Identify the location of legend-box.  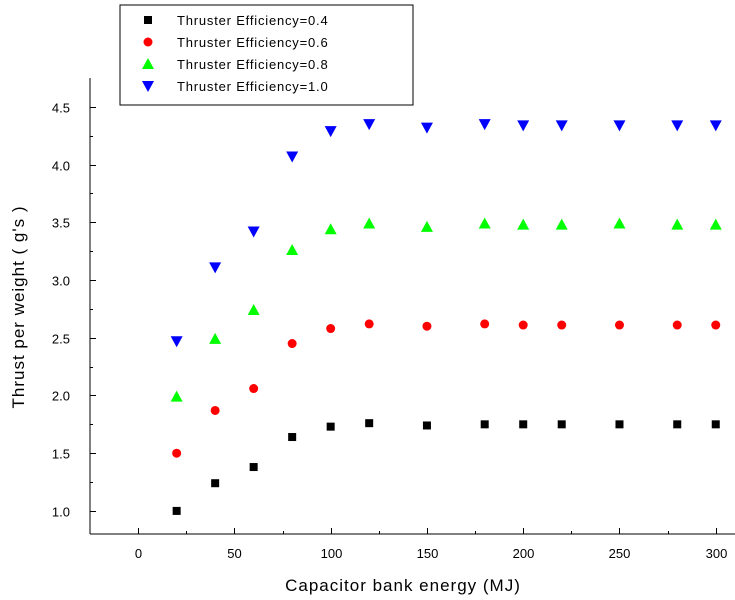
(266, 55).